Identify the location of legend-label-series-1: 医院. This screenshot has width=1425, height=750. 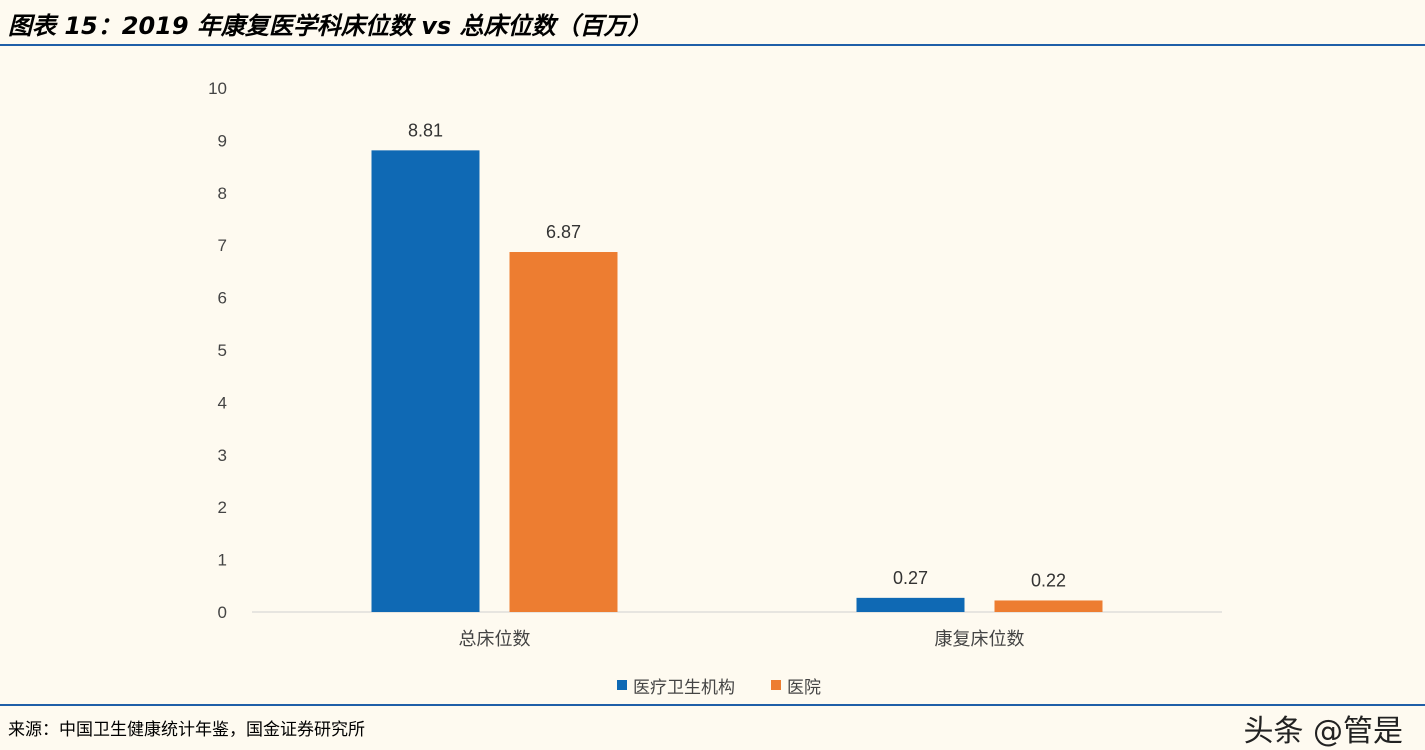
(804, 687).